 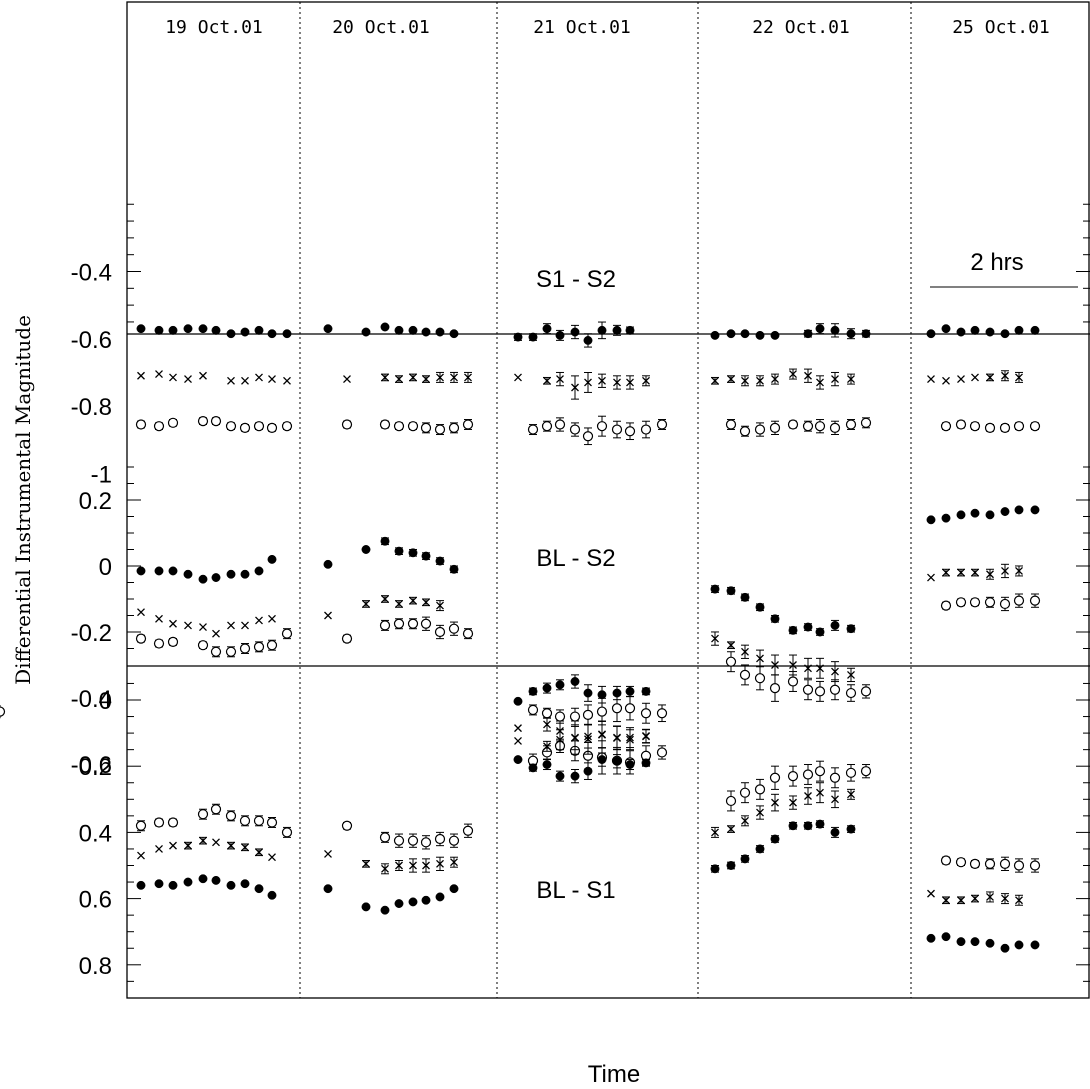 I want to click on xlabel: Time, so click(x=614, y=1074).